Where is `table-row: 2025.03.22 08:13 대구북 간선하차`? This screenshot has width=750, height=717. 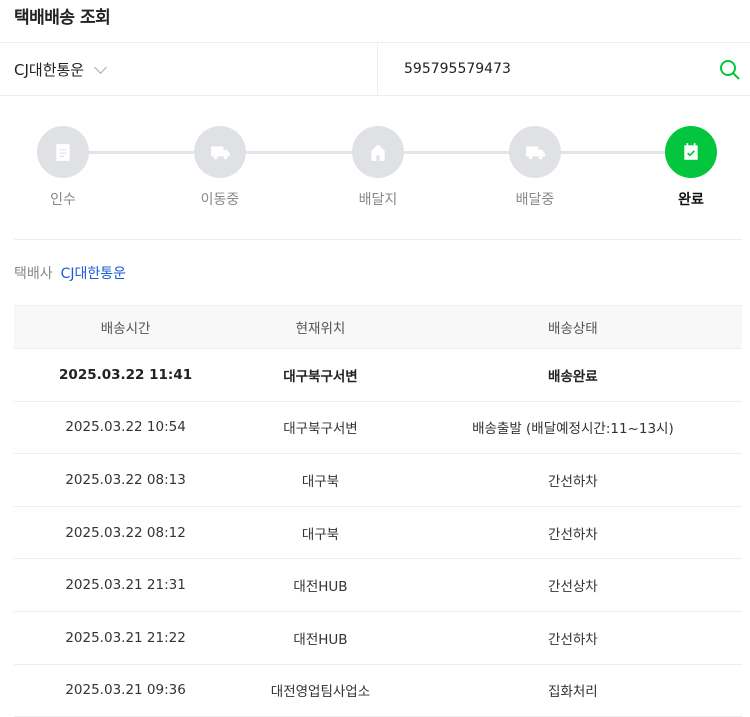
table-row: 2025.03.22 08:13 대구북 간선하차 is located at coordinates (378, 480).